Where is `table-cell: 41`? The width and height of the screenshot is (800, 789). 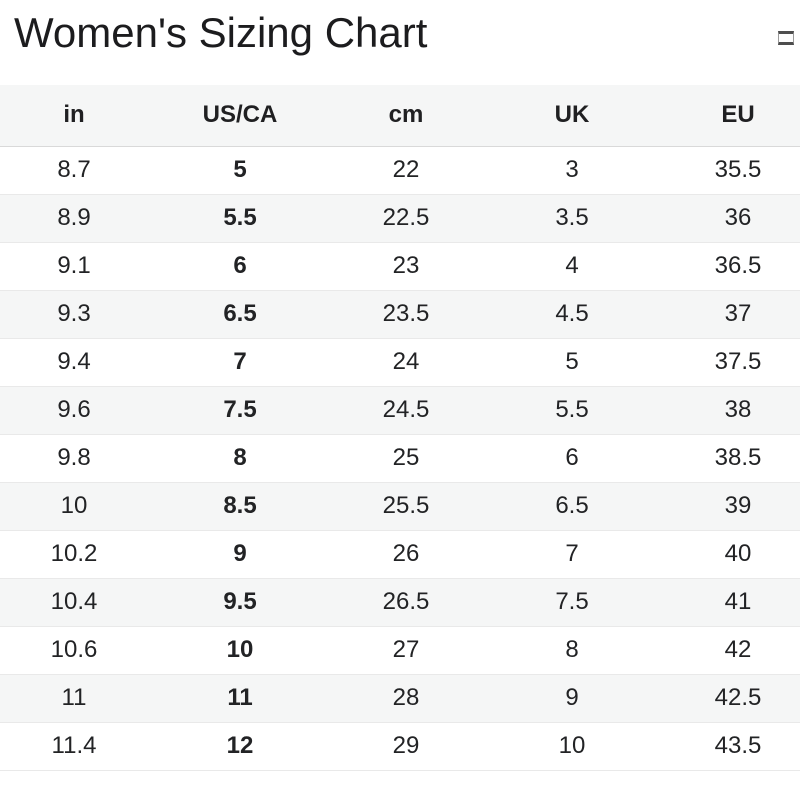 table-cell: 41 is located at coordinates (727, 602).